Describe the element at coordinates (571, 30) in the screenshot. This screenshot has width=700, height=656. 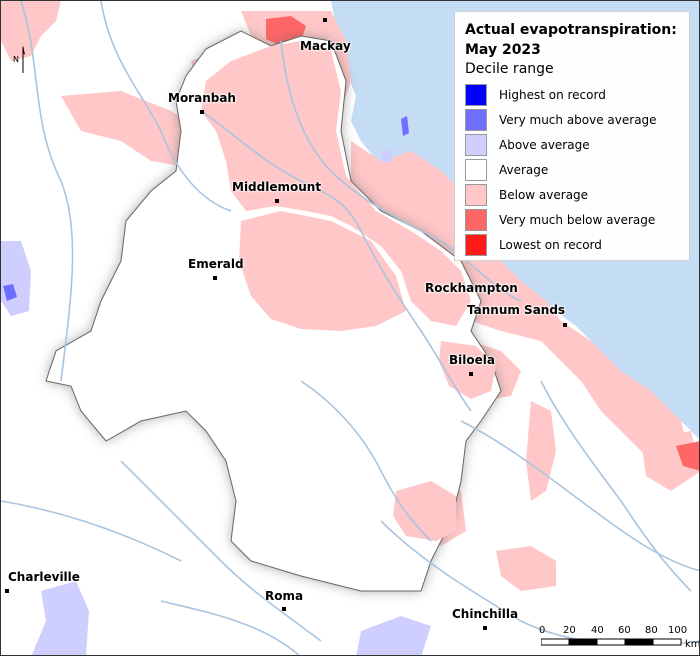
I see `legend-title-line1: Actual evapotranspiration:` at that location.